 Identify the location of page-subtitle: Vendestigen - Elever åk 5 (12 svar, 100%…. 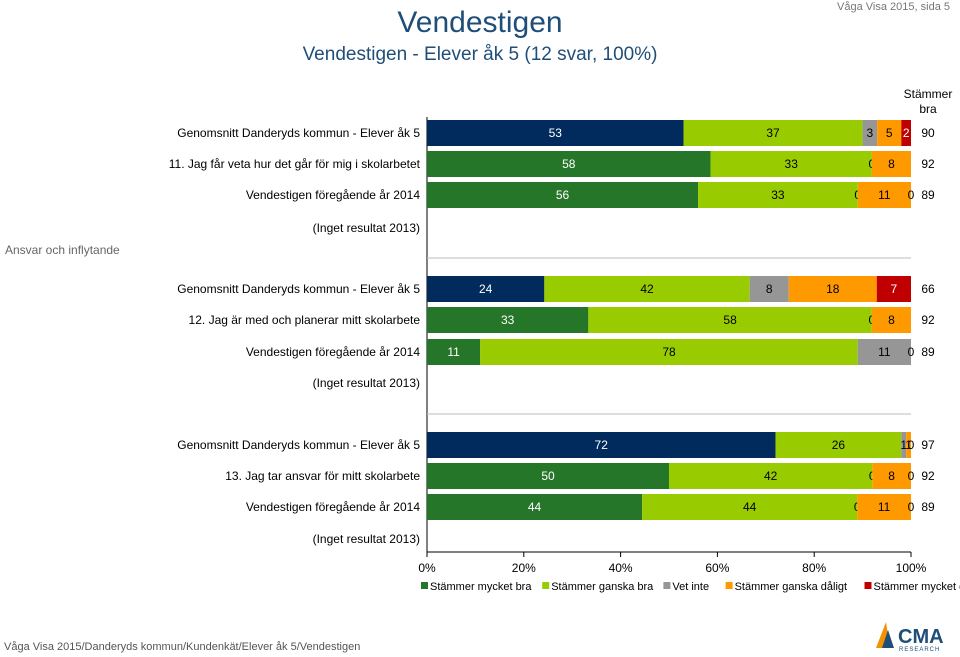
(480, 54).